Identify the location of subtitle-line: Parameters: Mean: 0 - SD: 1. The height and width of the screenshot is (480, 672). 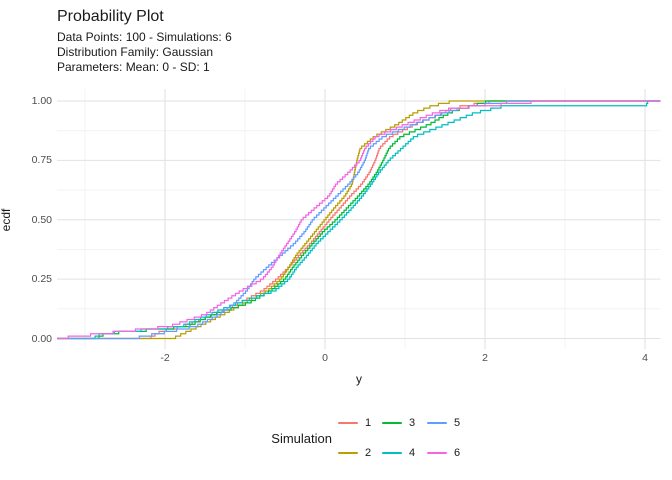
(133, 67).